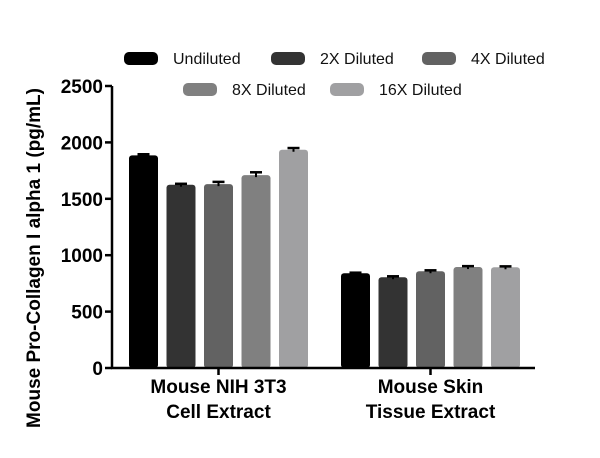  What do you see at coordinates (431, 412) in the screenshot?
I see `x-category-label: Tissue Extract` at bounding box center [431, 412].